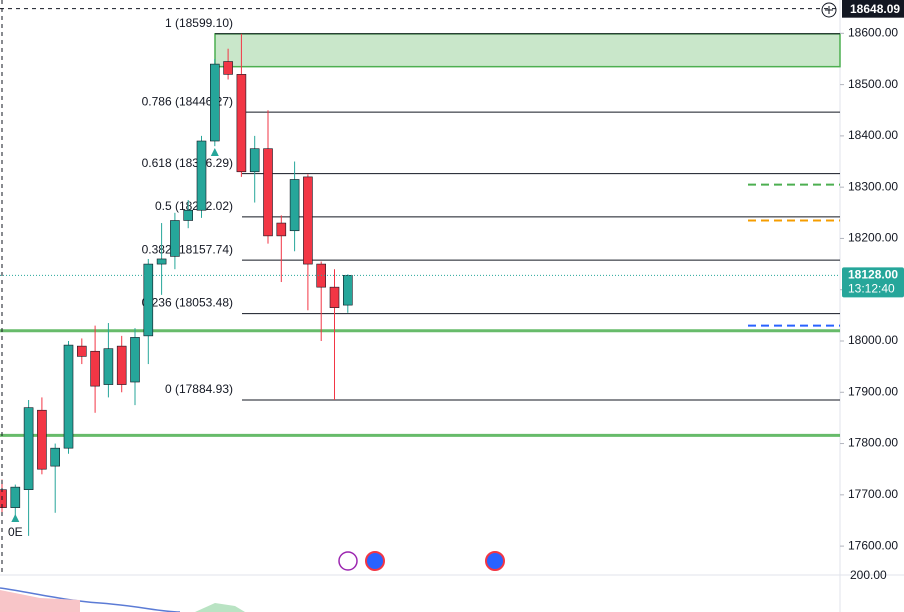 This screenshot has width=904, height=612. Describe the element at coordinates (527, 50) in the screenshot. I see `supply-zone` at that location.